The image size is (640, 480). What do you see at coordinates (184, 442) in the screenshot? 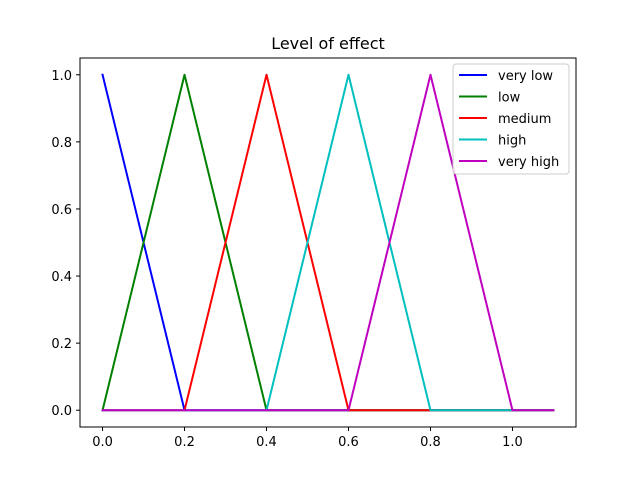
I see `x-tick-label: 0.2` at bounding box center [184, 442].